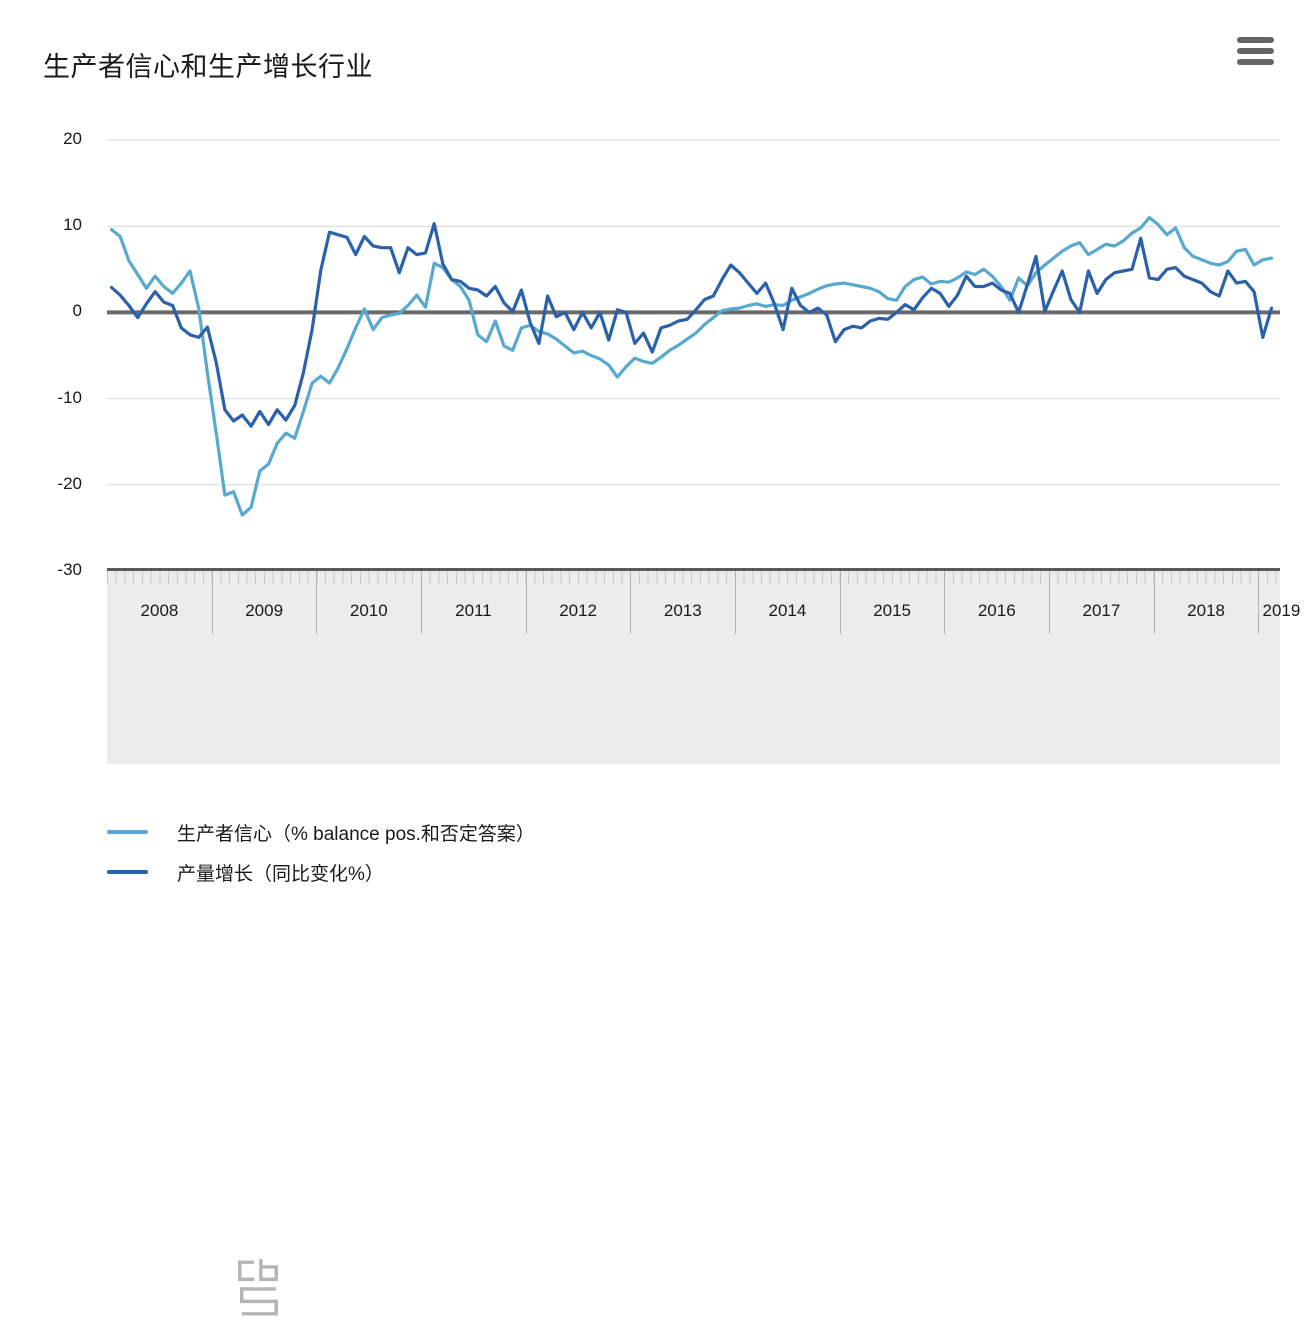  I want to click on y-axis-tick-label: -10, so click(69, 397).